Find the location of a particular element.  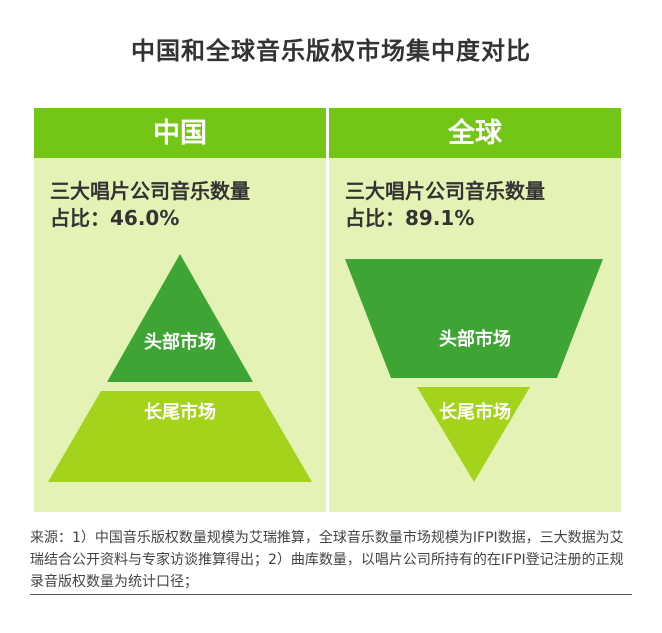

global-share-line2: 占比：89.1% is located at coordinates (410, 218).